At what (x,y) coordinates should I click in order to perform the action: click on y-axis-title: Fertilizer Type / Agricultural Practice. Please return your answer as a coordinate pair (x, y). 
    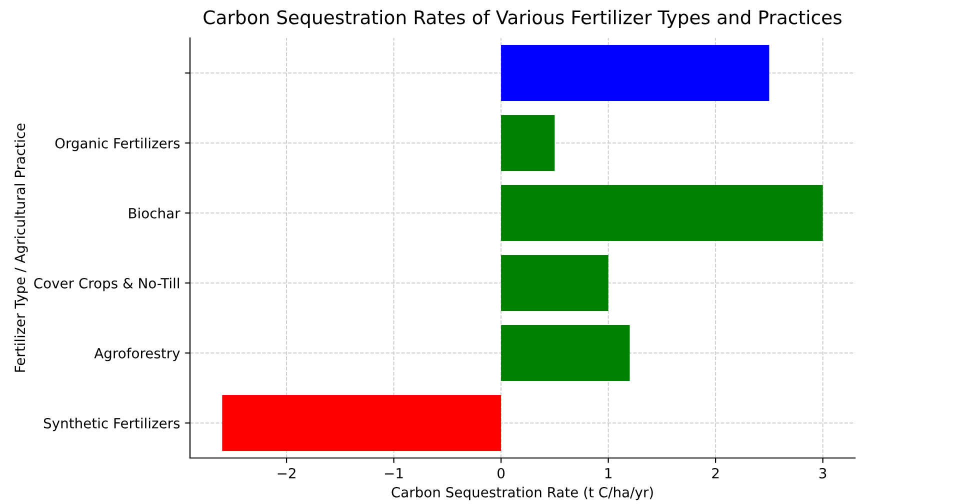
    Looking at the image, I should click on (21, 248).